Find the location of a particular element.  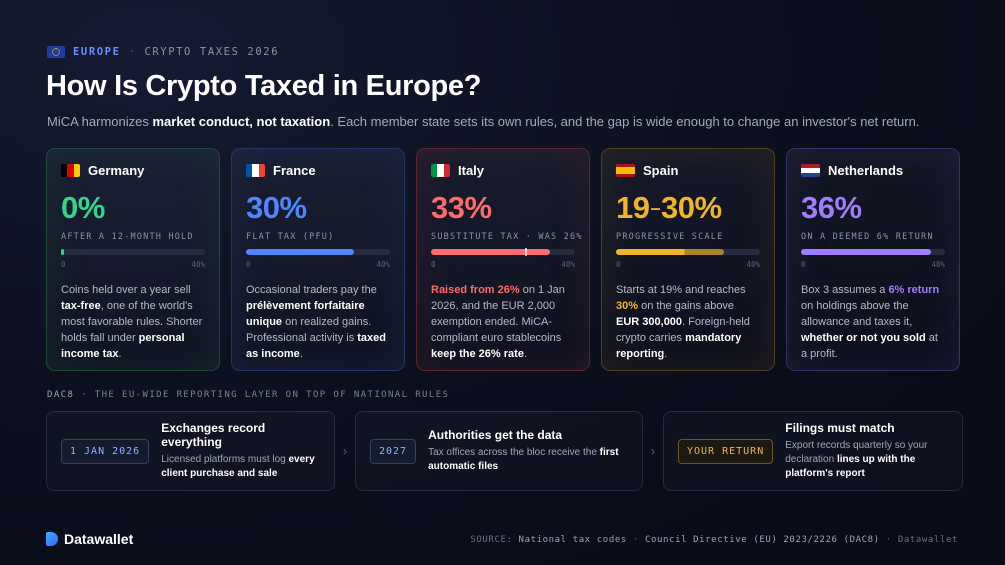

source-credit-name: Datawallet is located at coordinates (927, 540).